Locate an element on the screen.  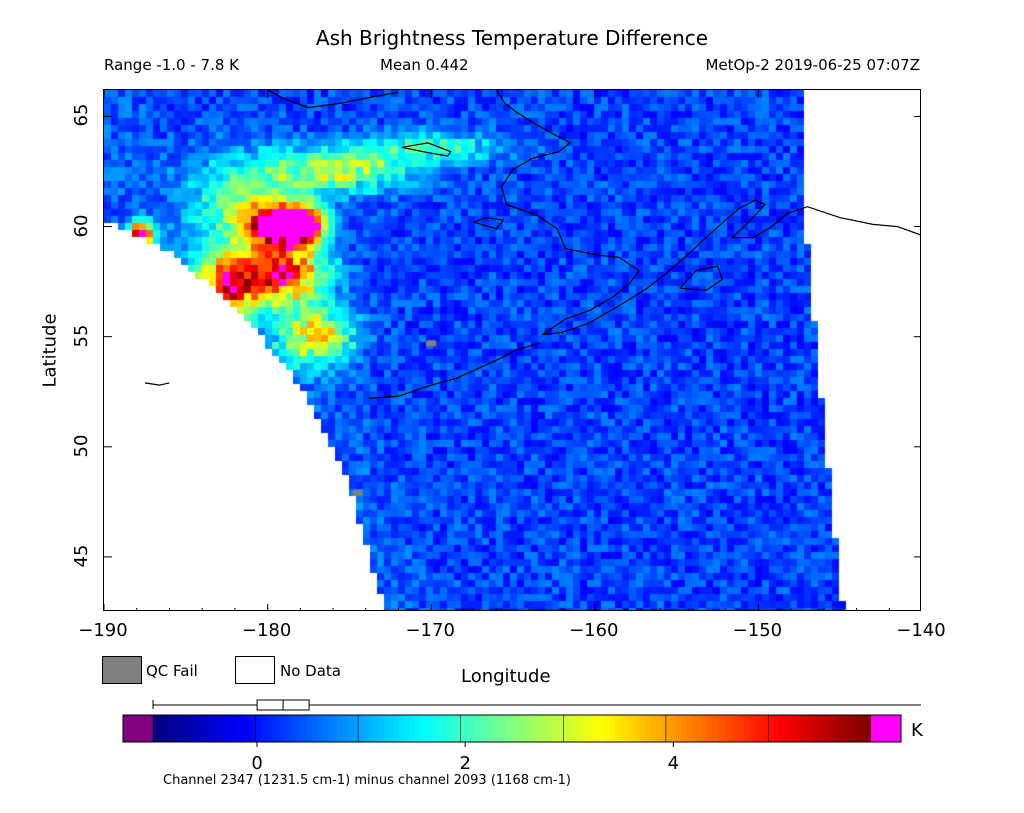
x-tick-label: −150 is located at coordinates (757, 630).